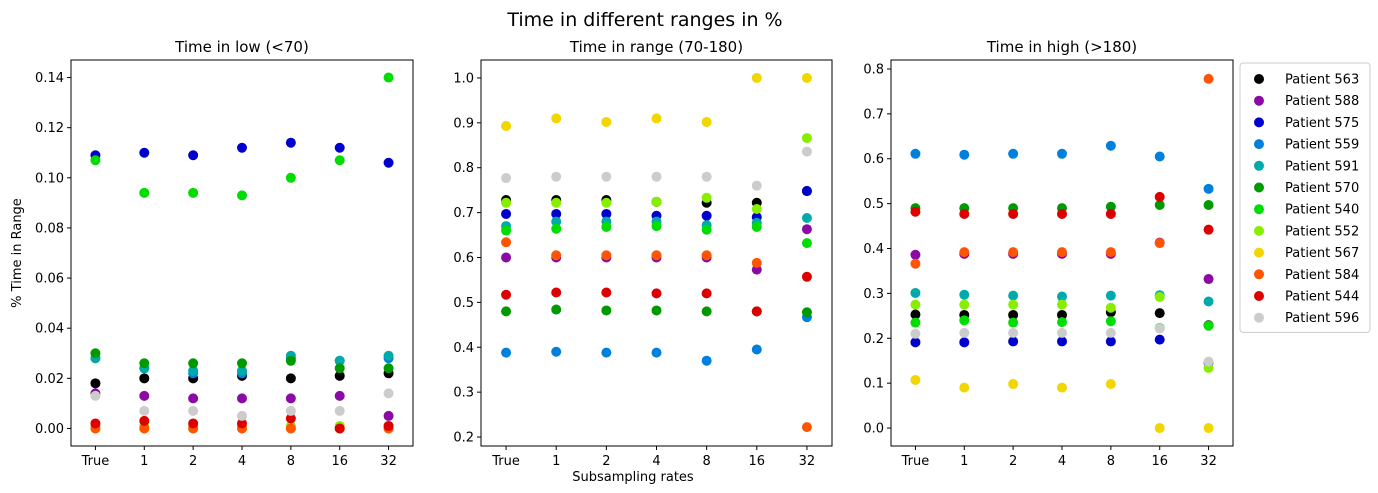 The height and width of the screenshot is (493, 1378). Describe the element at coordinates (1322, 210) in the screenshot. I see `legend-label: Patient 540` at that location.